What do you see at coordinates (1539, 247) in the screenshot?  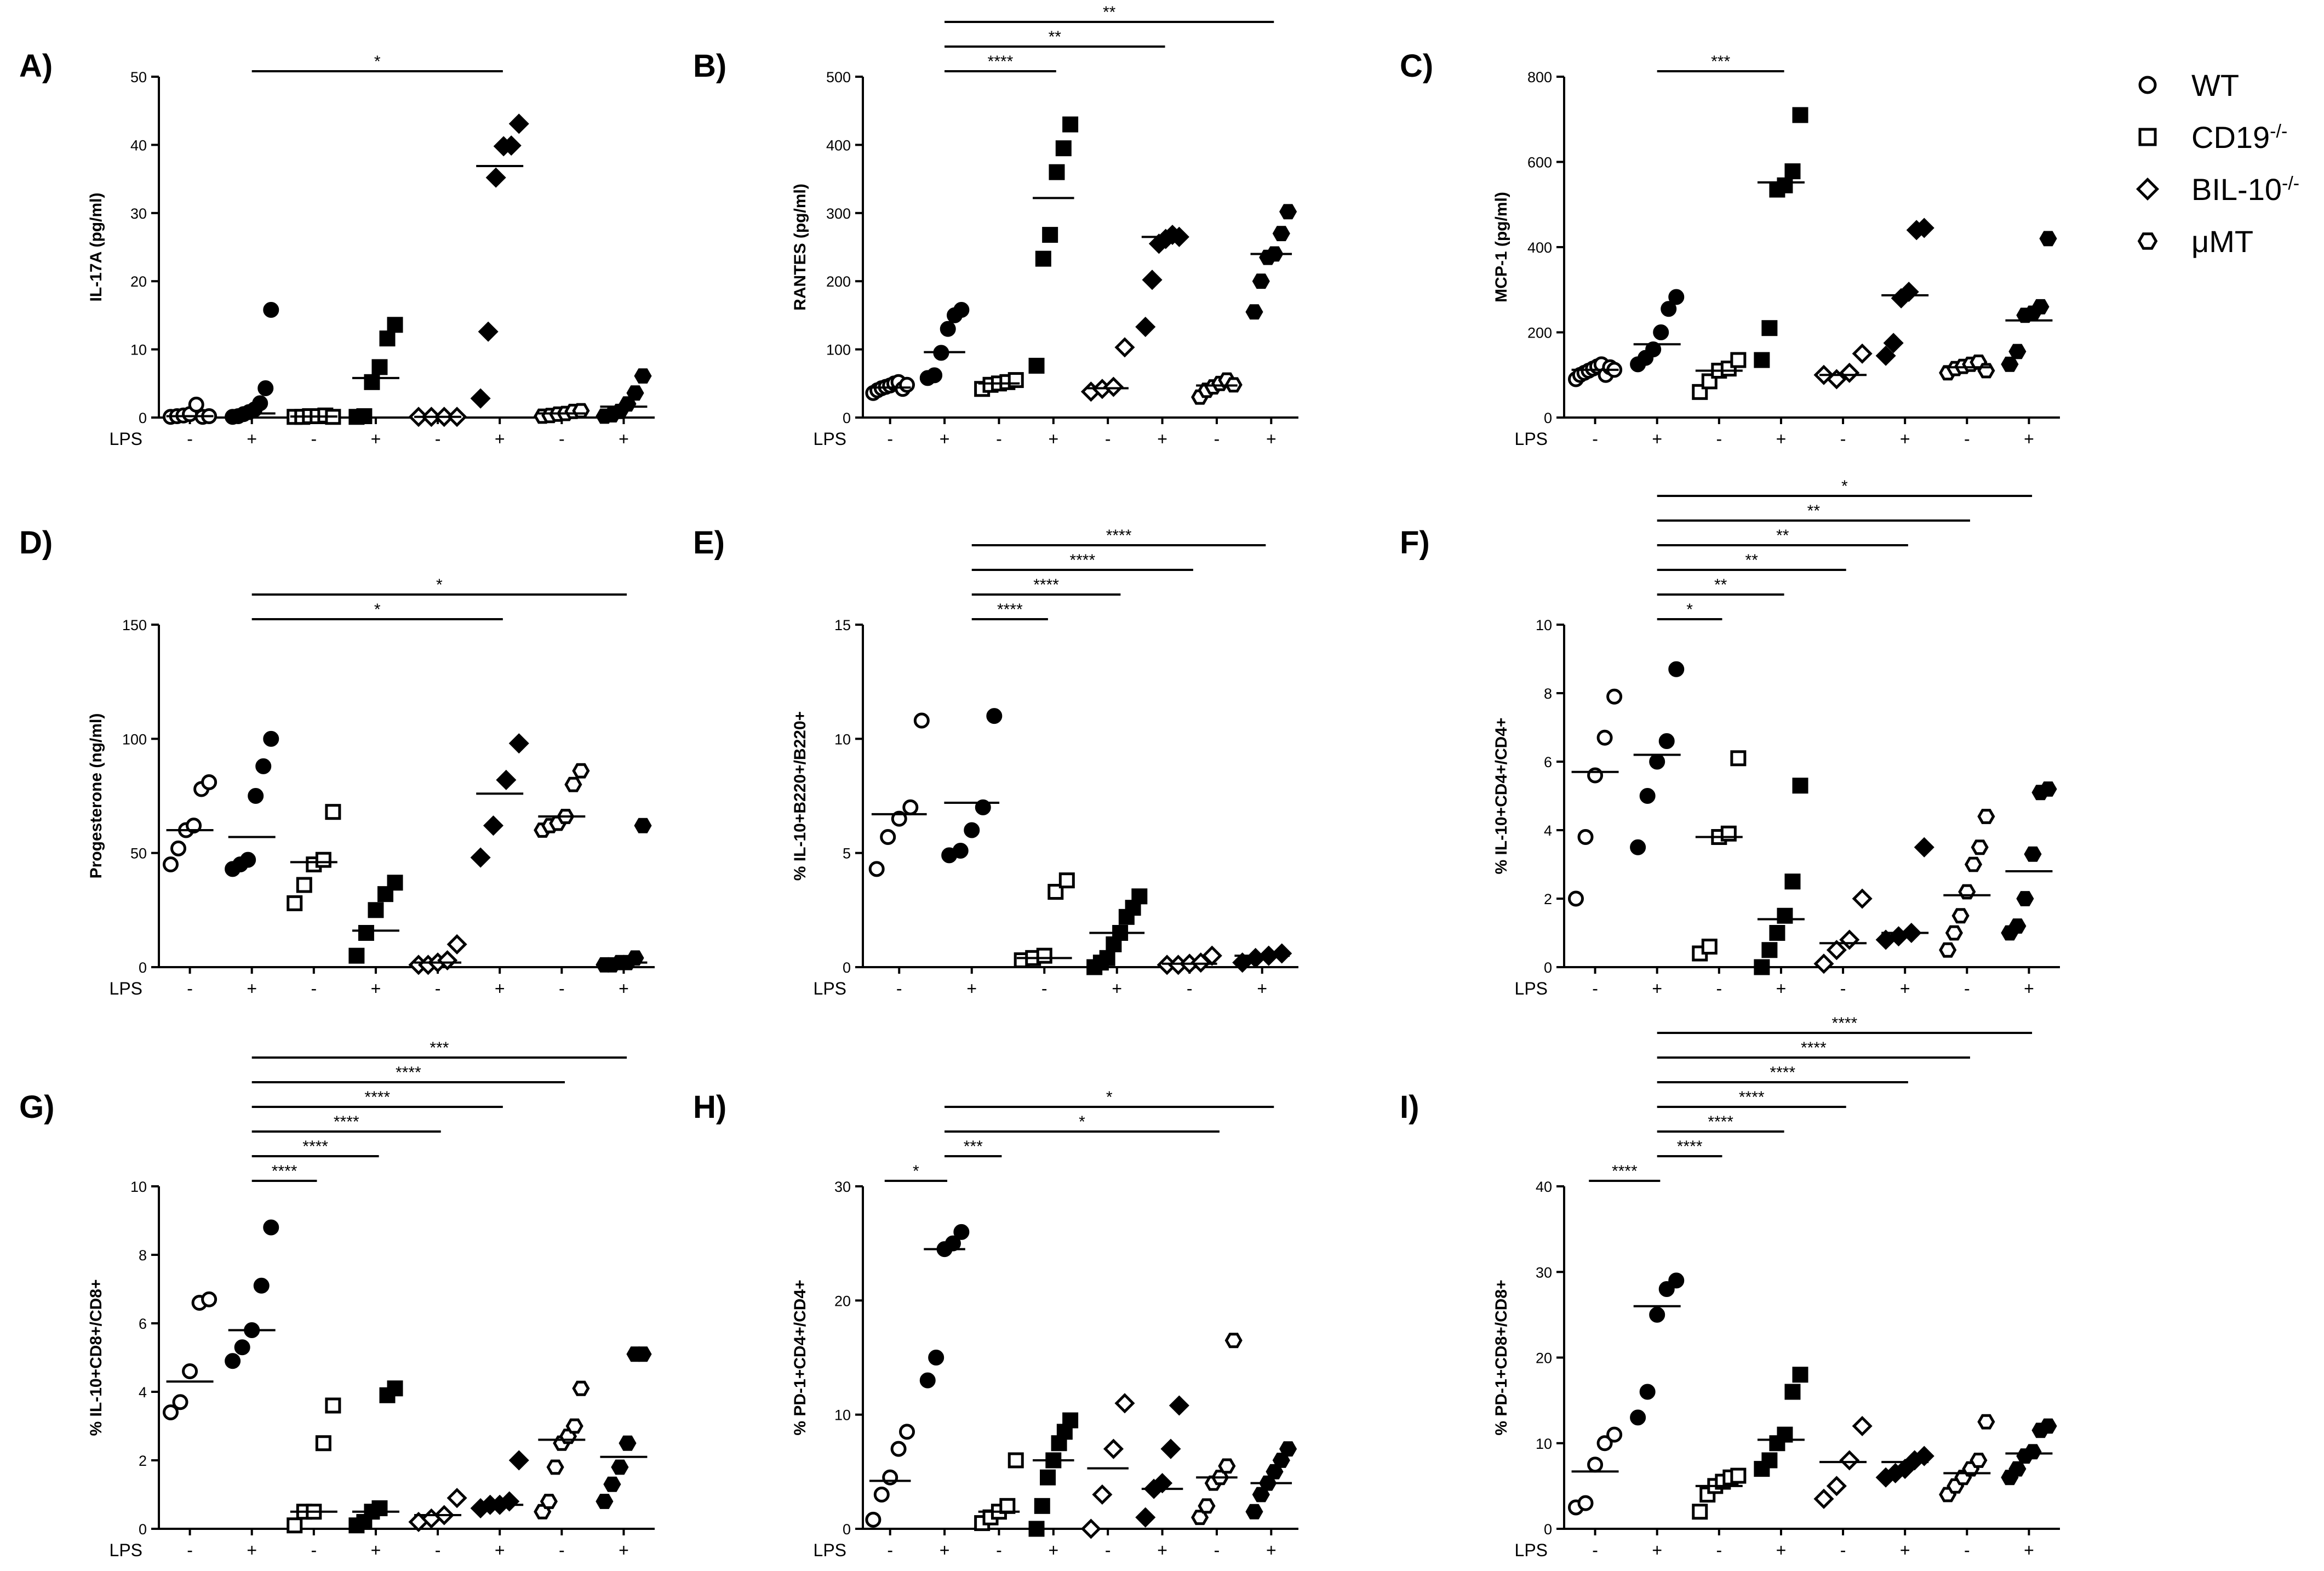 I see `y-tick-label: 400` at bounding box center [1539, 247].